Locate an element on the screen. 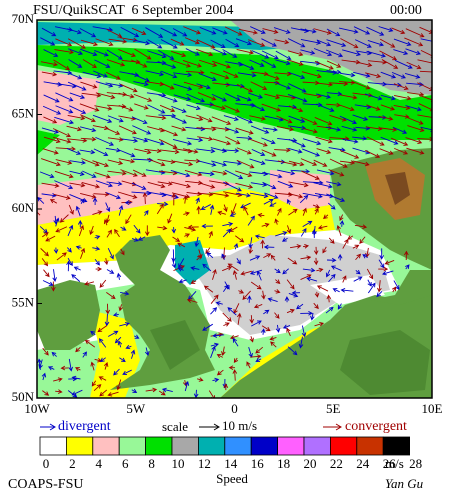 The height and width of the screenshot is (500, 450). colorbar-tick-label: 4 is located at coordinates (99, 463).